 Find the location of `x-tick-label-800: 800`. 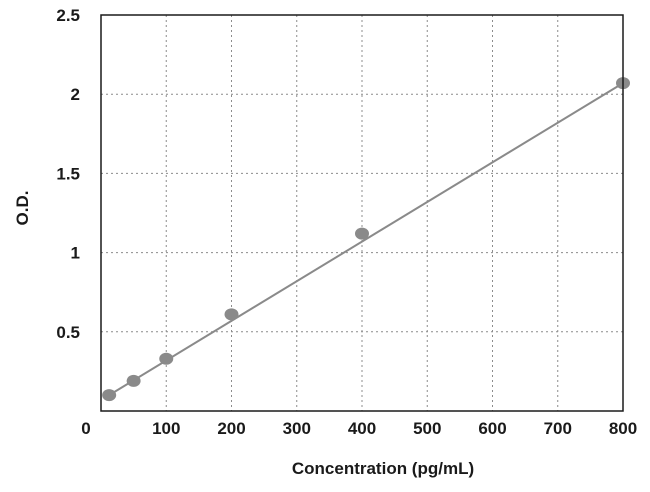

x-tick-label-800: 800 is located at coordinates (623, 428).